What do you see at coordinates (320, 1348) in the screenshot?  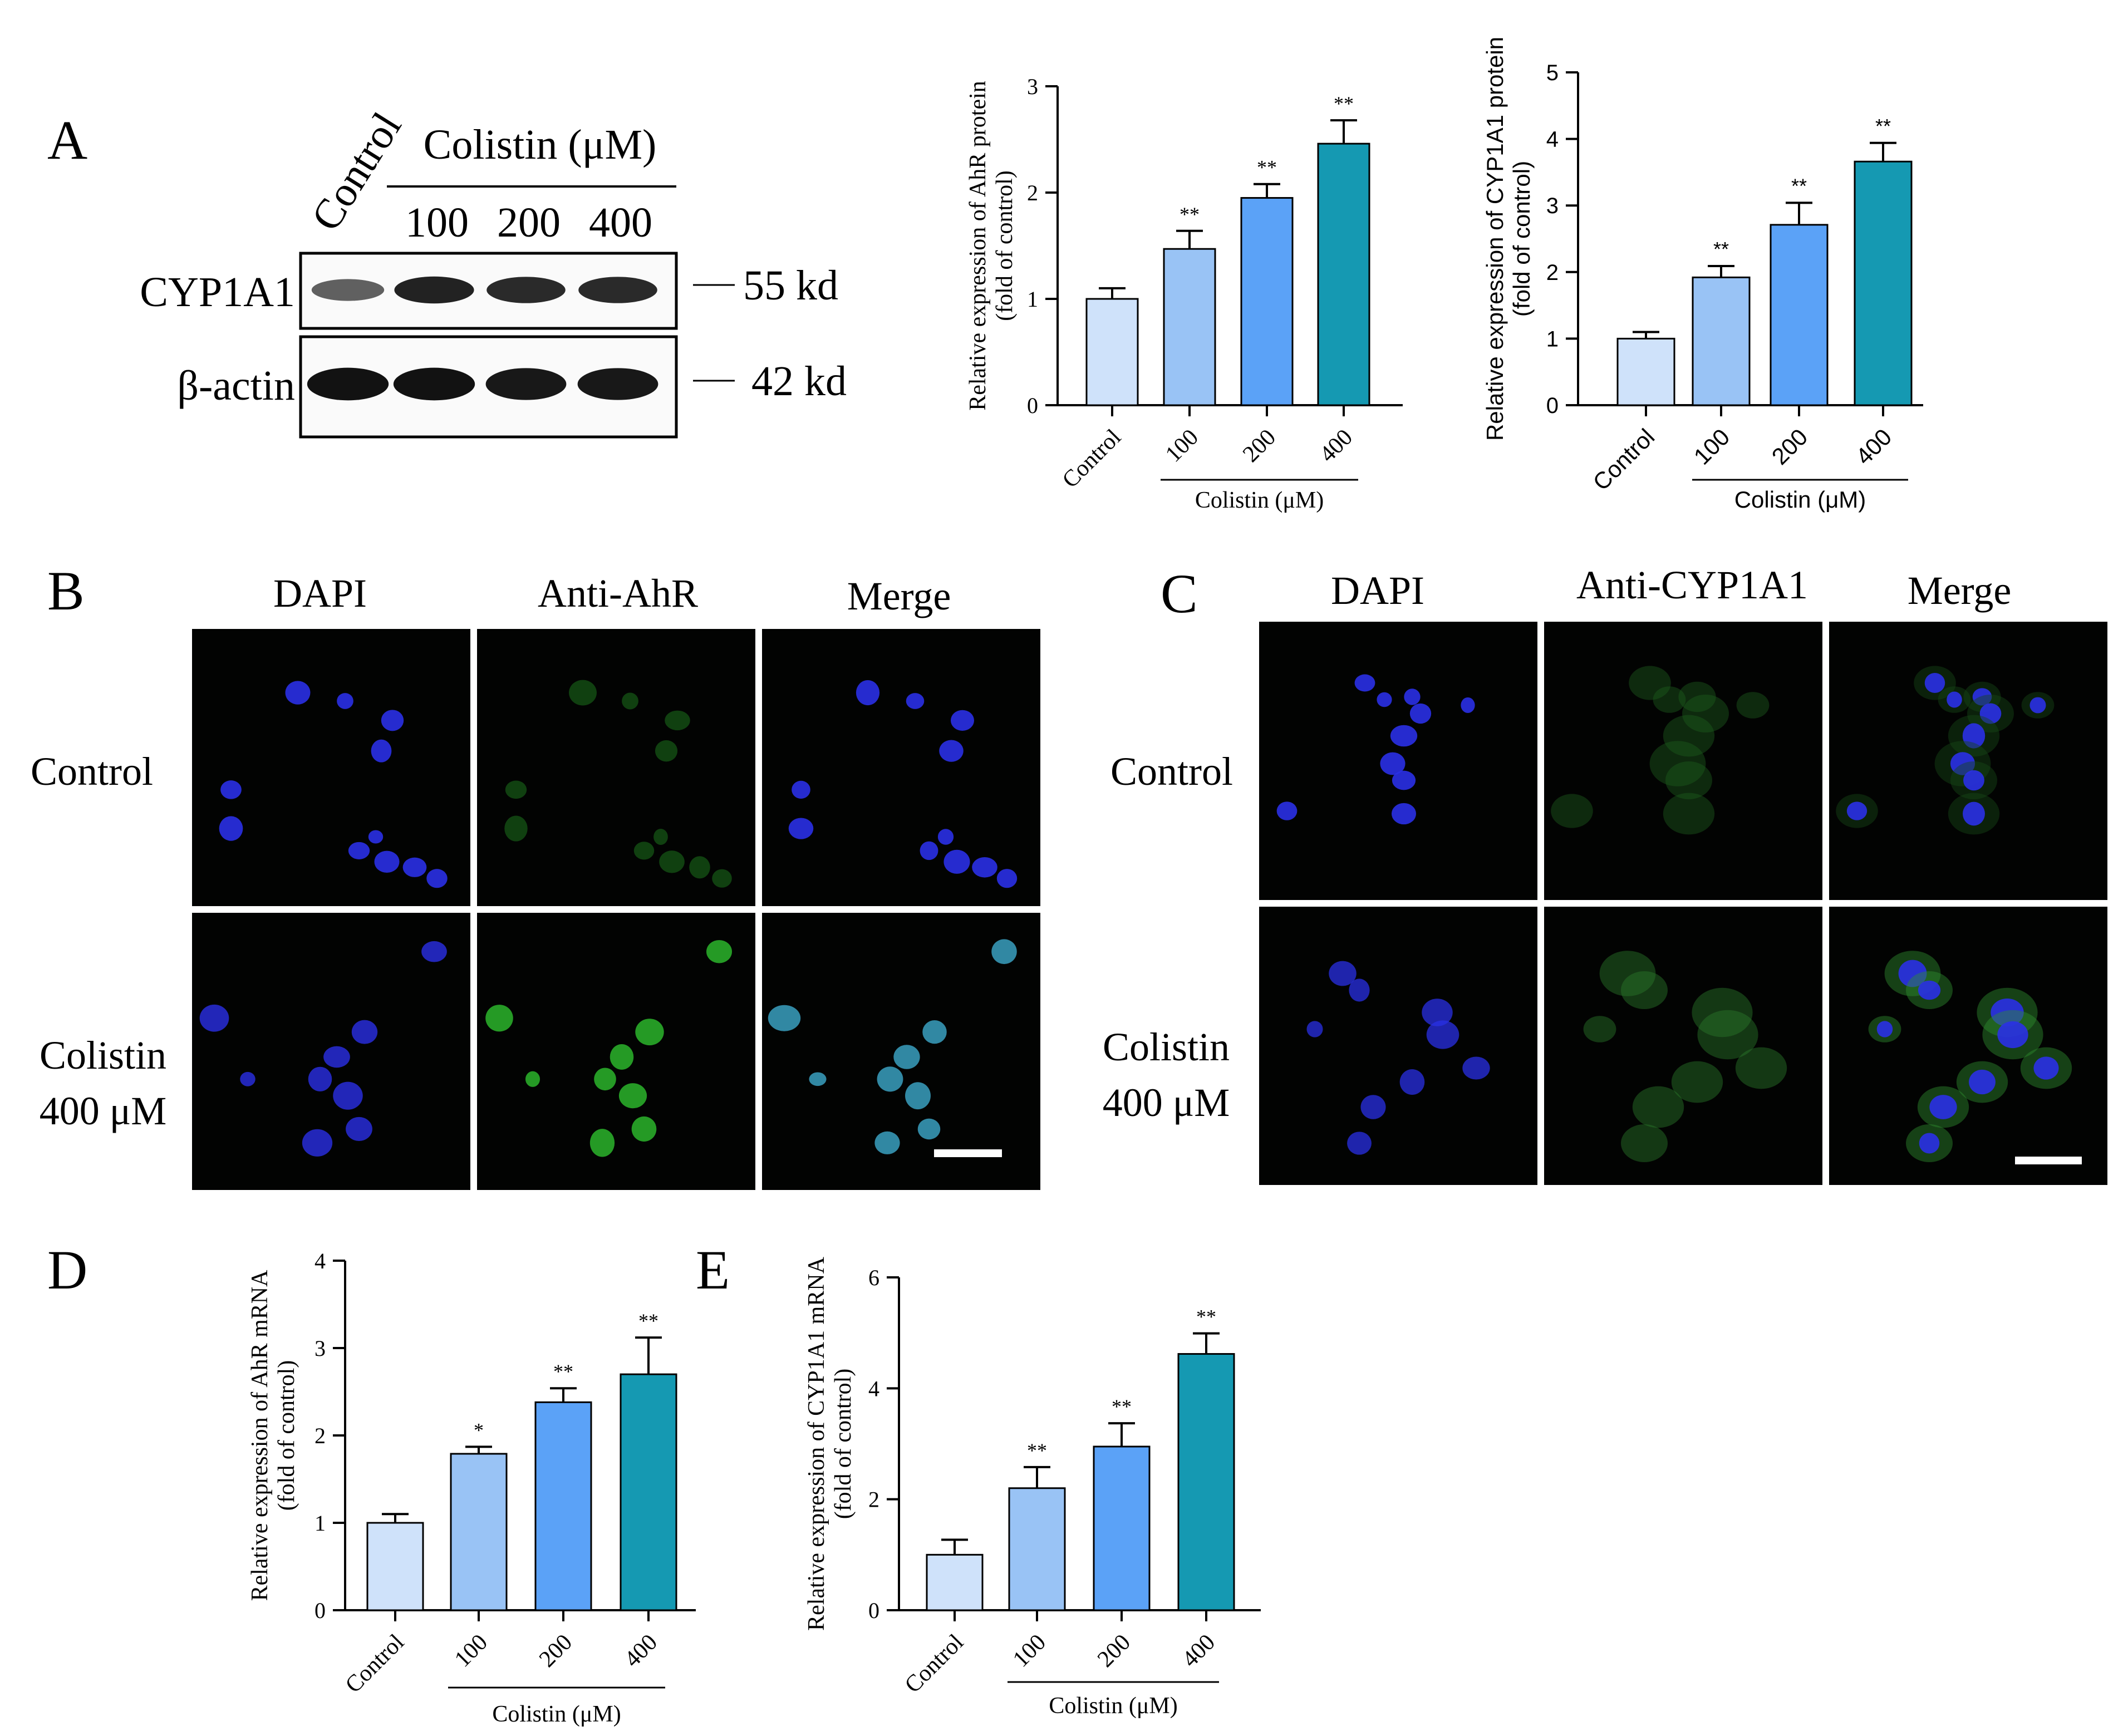 I see `y-tick-label: 3` at bounding box center [320, 1348].